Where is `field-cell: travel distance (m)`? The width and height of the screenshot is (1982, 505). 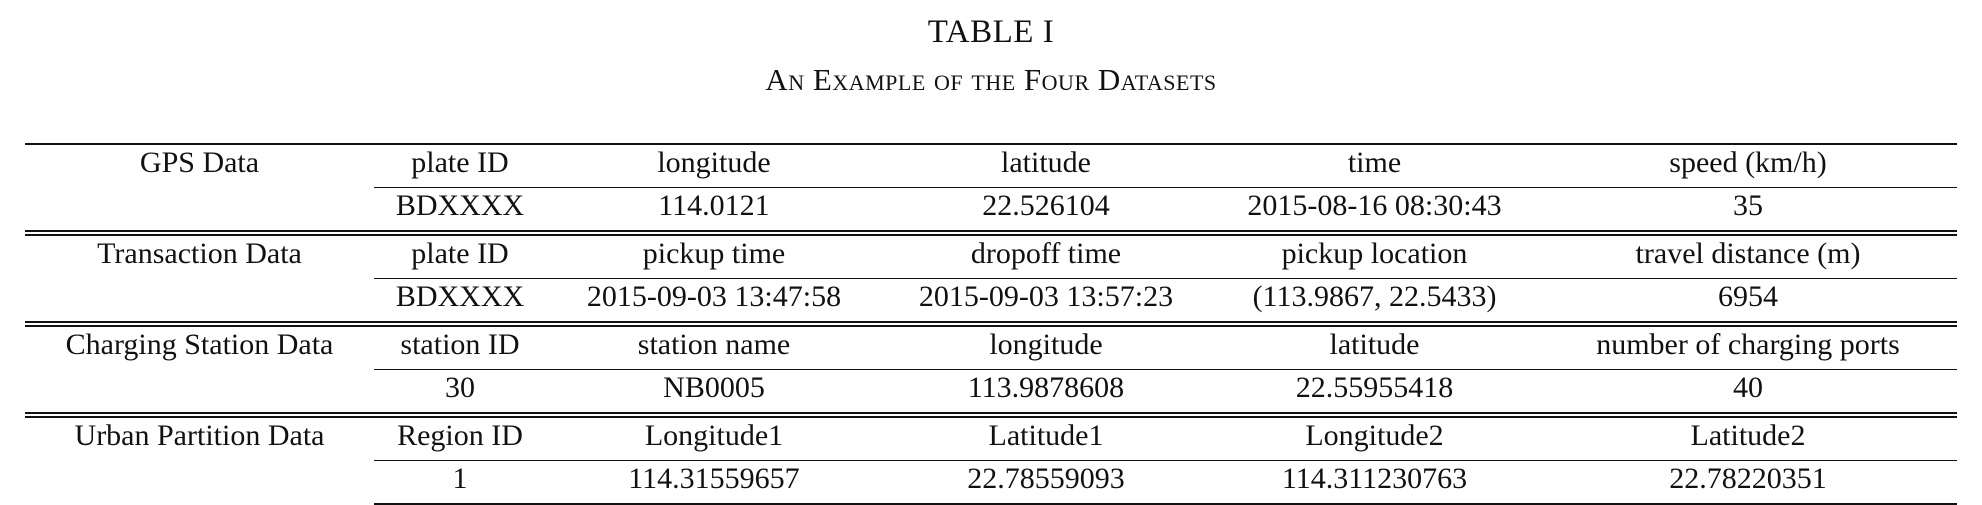 field-cell: travel distance (m) is located at coordinates (1748, 254).